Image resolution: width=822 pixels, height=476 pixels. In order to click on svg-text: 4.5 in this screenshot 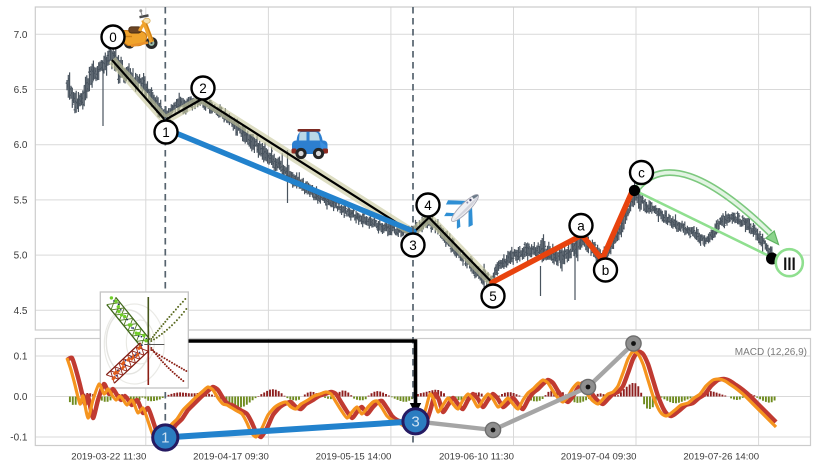, I will do `click(21, 311)`.